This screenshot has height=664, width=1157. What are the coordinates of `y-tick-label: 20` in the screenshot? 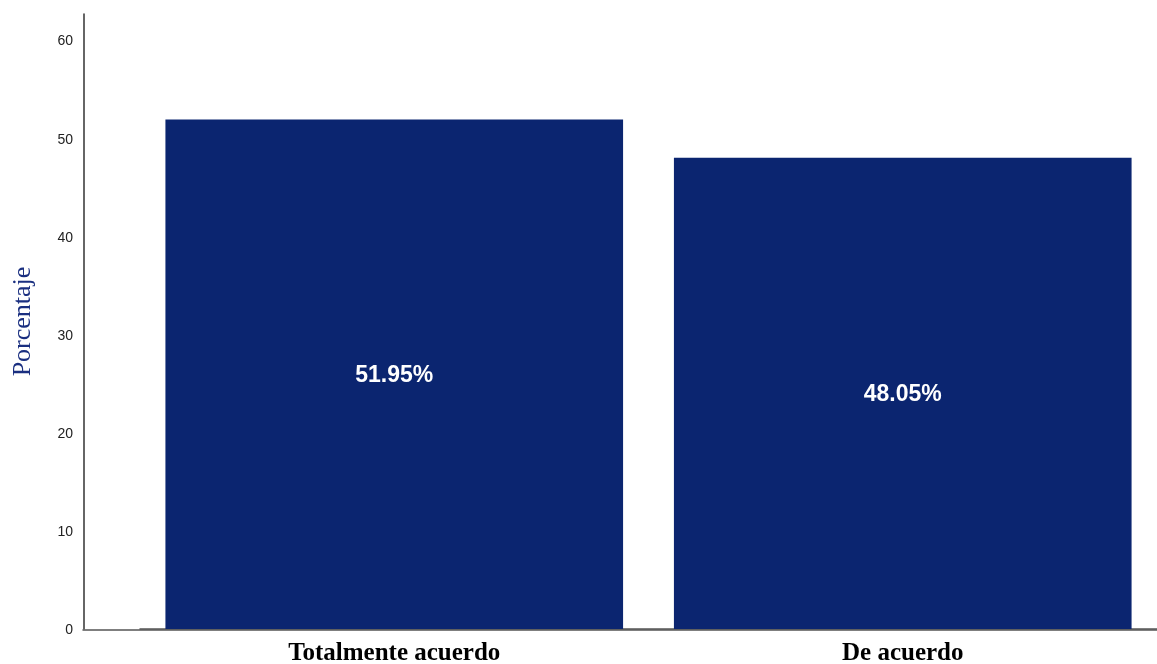 It's located at (65, 432).